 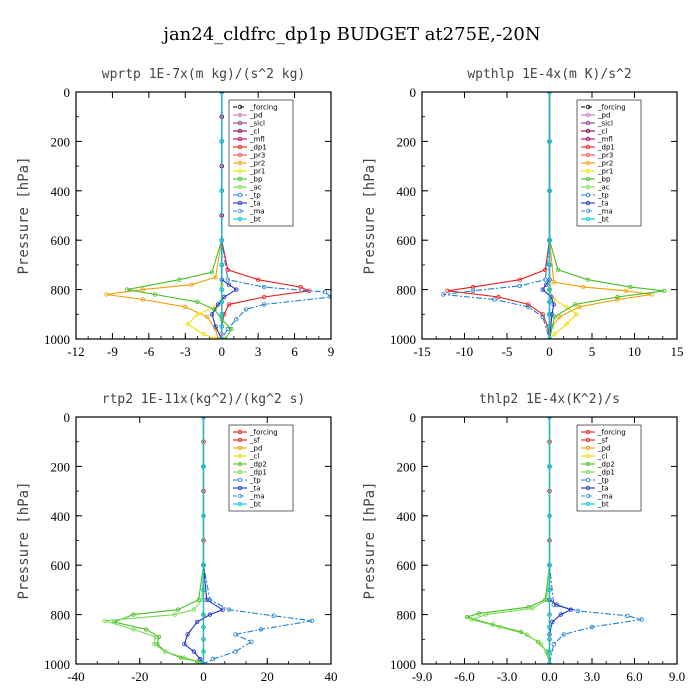 I want to click on legend-label: _tp, so click(x=603, y=196).